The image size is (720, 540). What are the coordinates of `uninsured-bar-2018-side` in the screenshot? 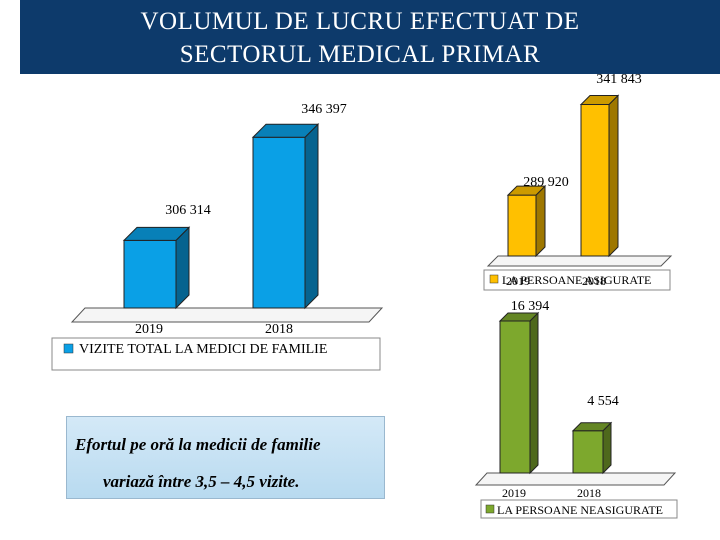 It's located at (607, 448).